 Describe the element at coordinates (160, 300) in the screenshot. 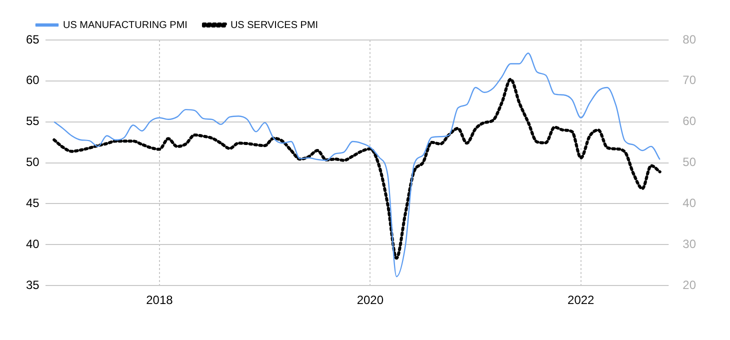

I see `x-tick-label: 2018` at that location.